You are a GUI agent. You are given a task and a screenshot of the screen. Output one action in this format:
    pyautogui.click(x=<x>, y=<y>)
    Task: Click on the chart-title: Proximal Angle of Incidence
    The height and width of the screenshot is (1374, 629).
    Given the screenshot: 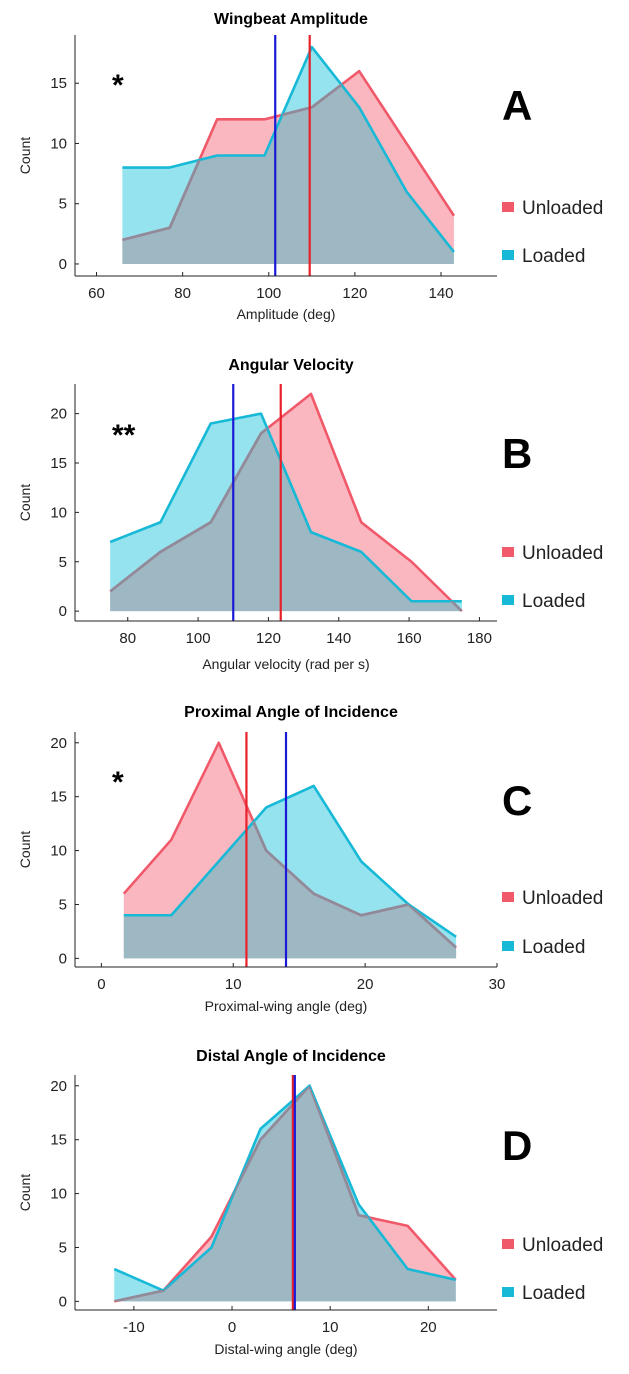 What is the action you would take?
    pyautogui.click(x=291, y=712)
    